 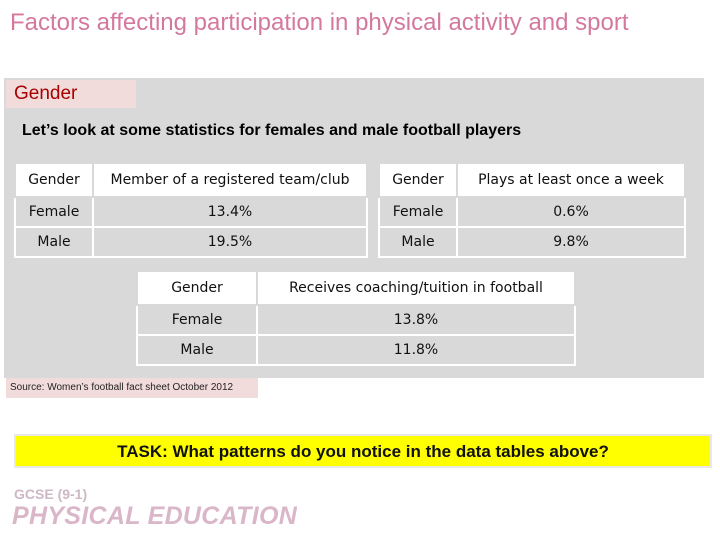 I want to click on table-row: Male 9.8%, so click(x=532, y=242).